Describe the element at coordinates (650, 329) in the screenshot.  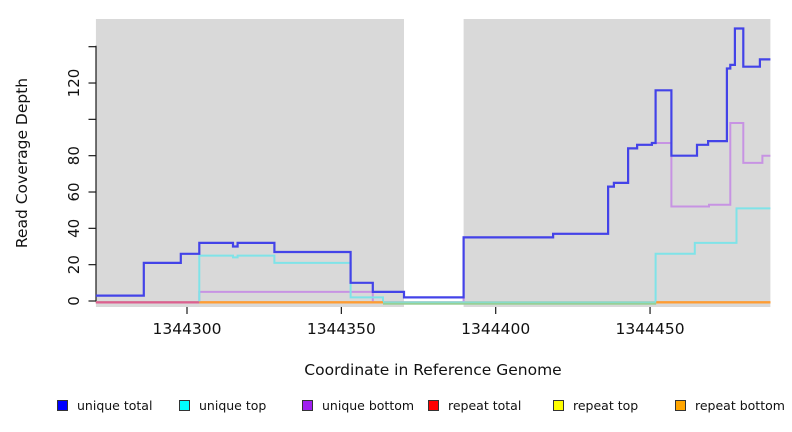
I see `x-tick-label: 1344450` at that location.